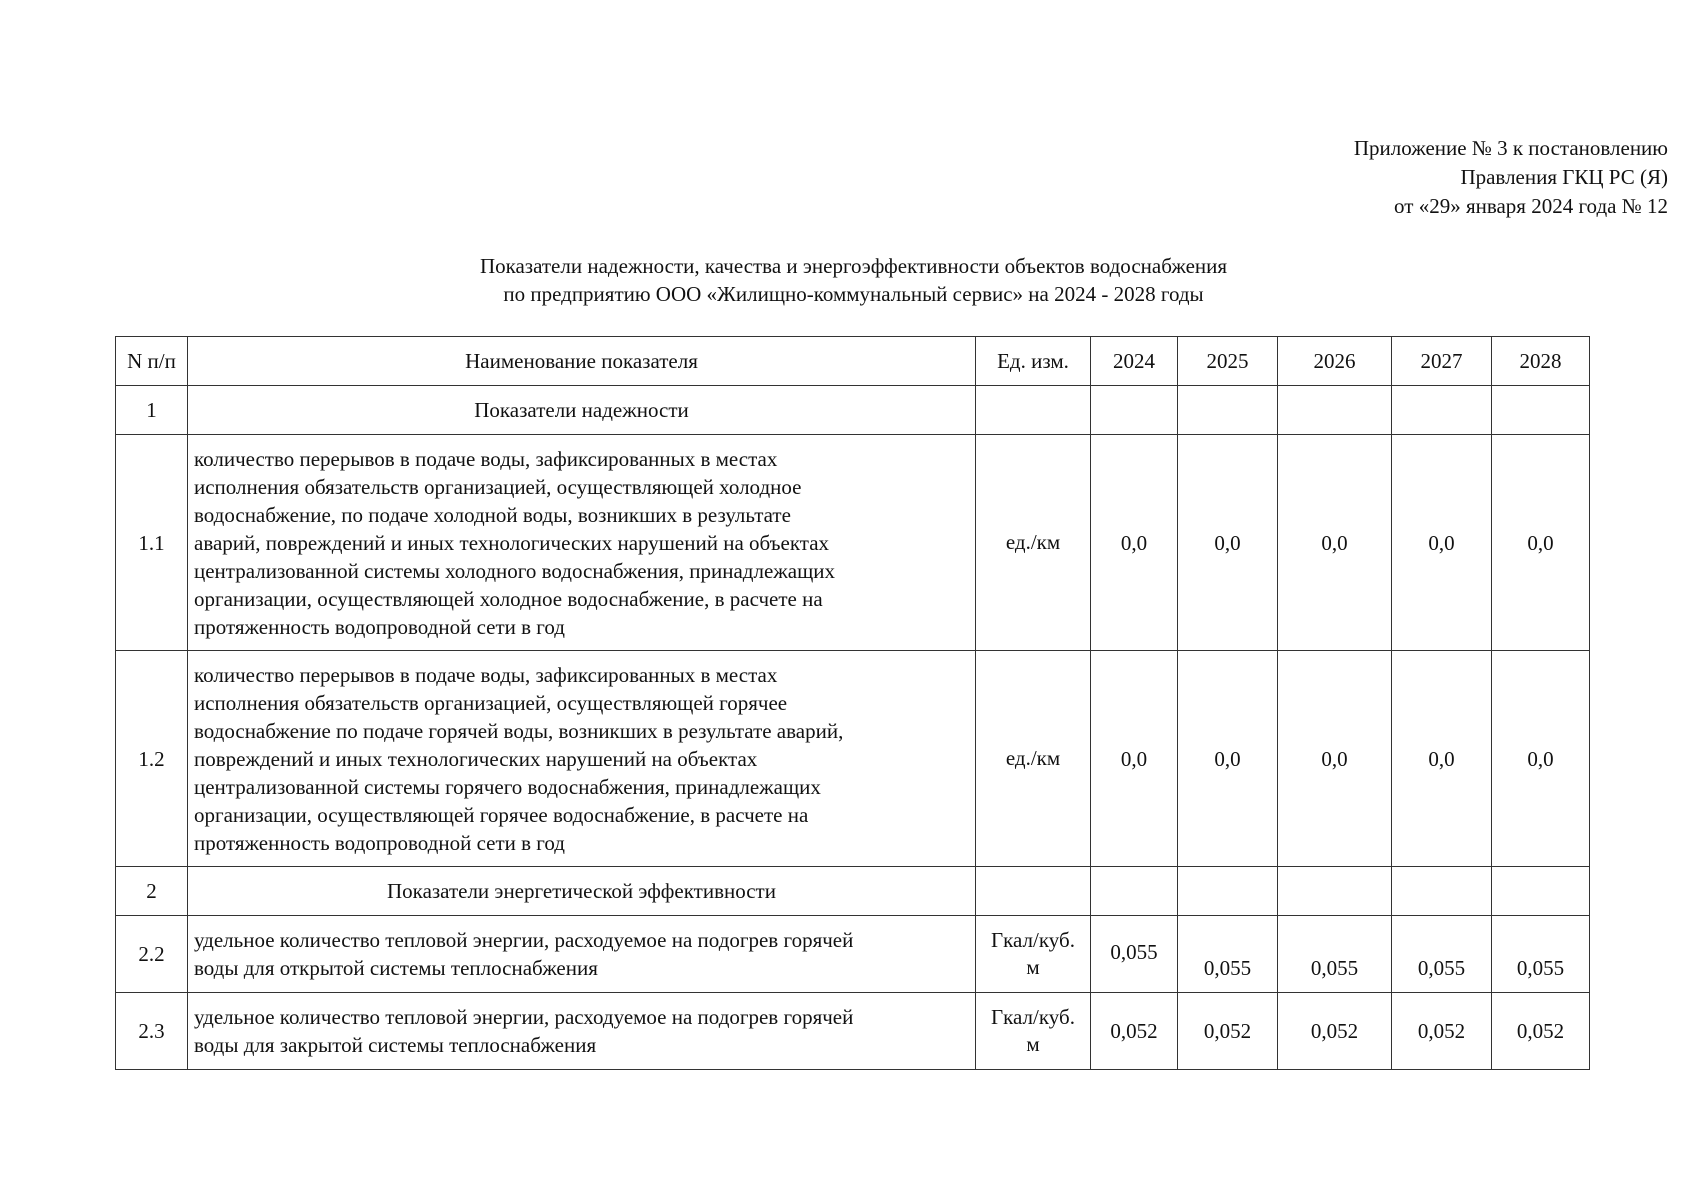 The image size is (1697, 1200). Describe the element at coordinates (1540, 361) in the screenshot. I see `column-header: 2028` at that location.